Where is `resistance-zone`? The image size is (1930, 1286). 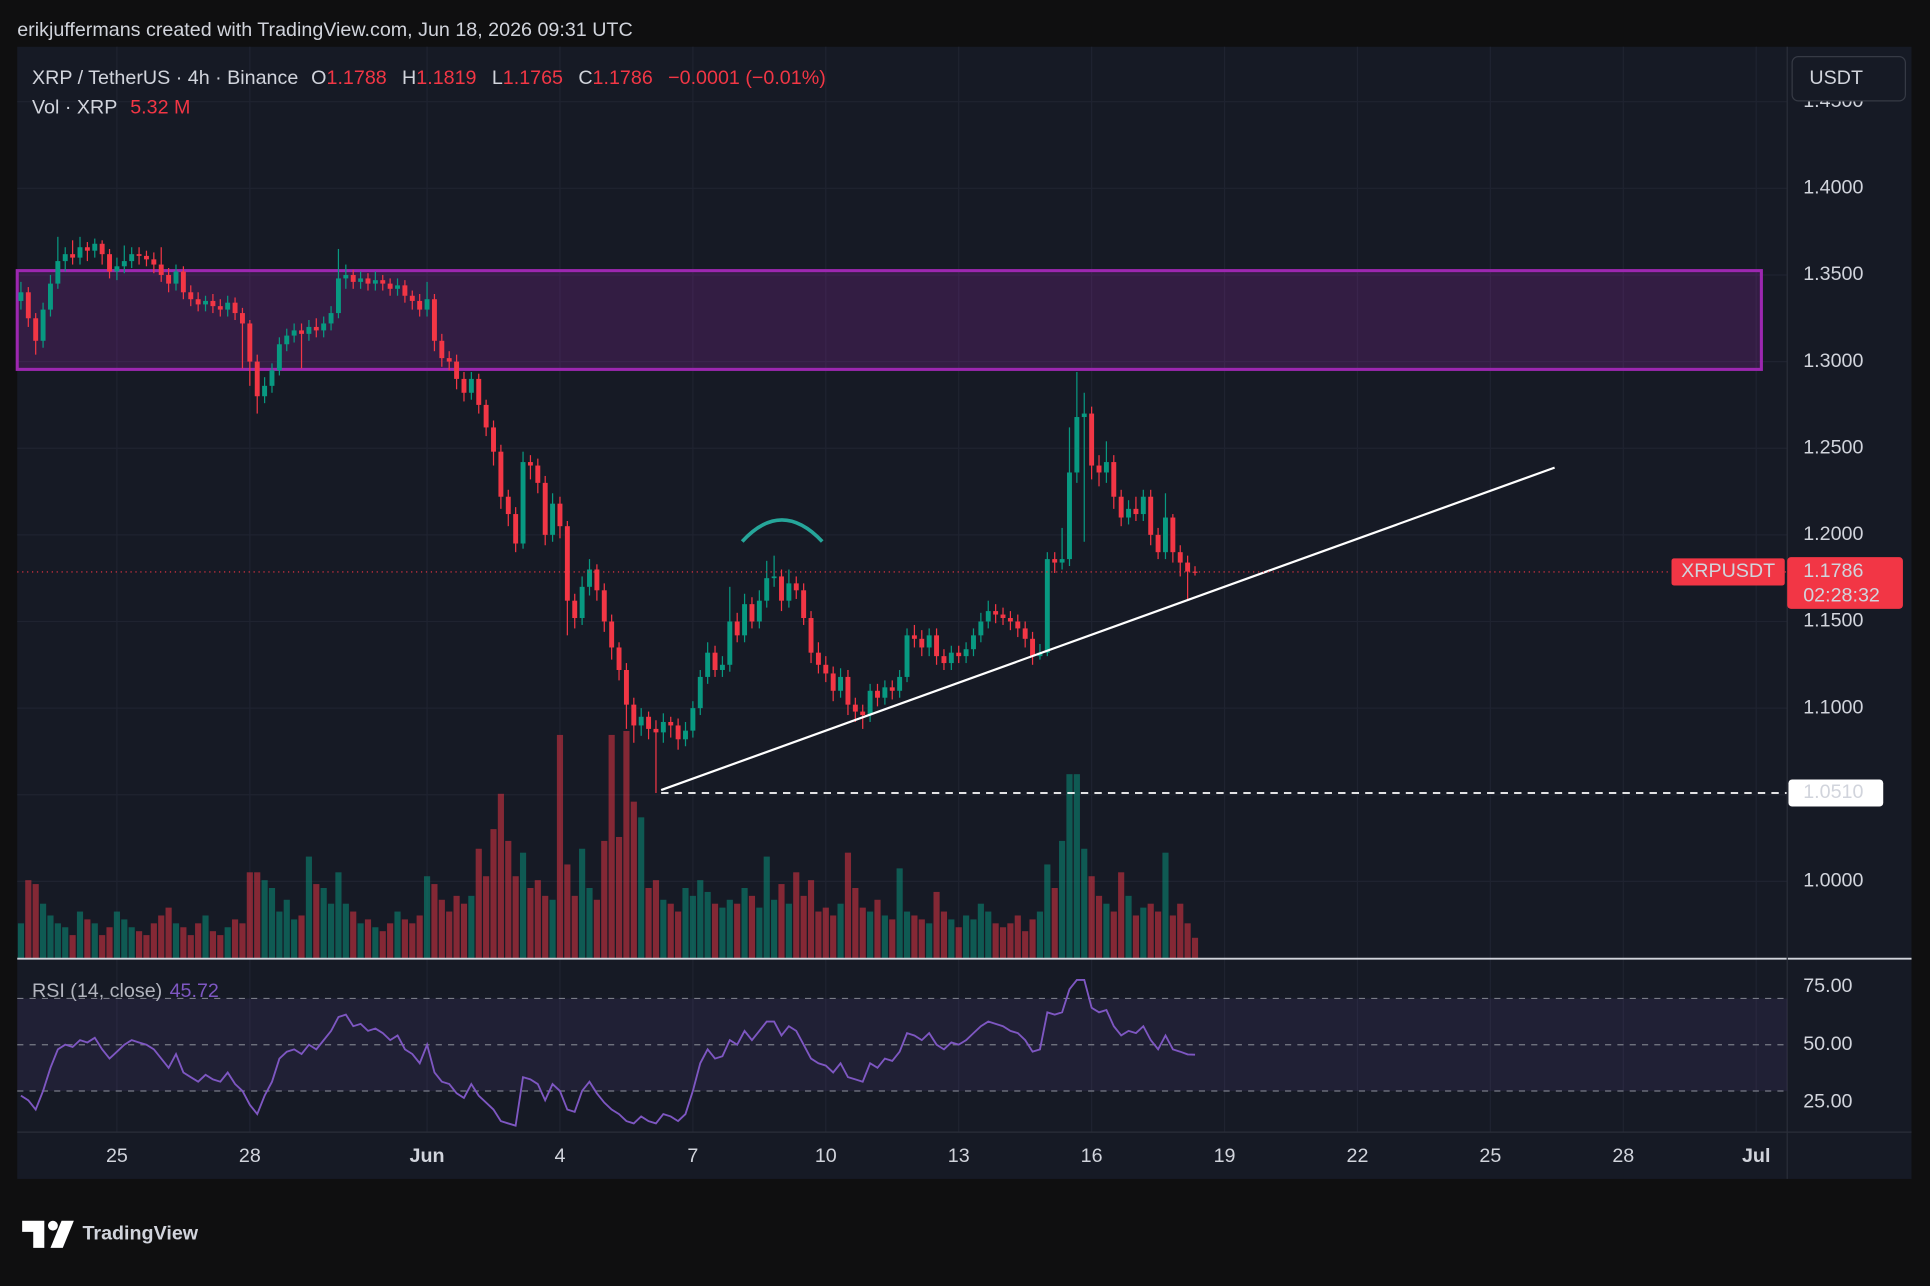 resistance-zone is located at coordinates (889, 320).